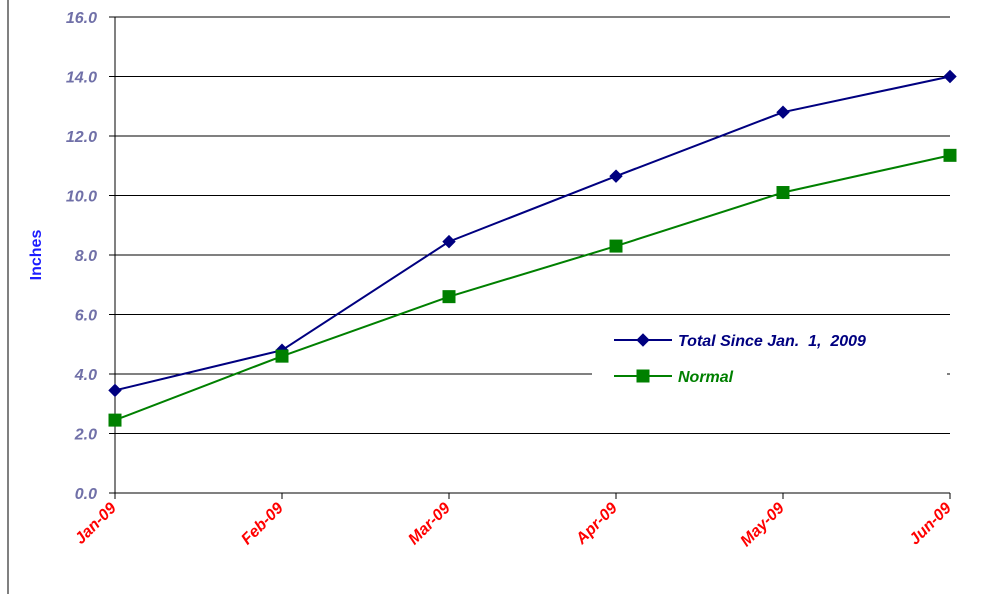 Image resolution: width=983 pixels, height=594 pixels. I want to click on legend: Total Since Jan. 1, 2009 Normal, so click(769, 362).